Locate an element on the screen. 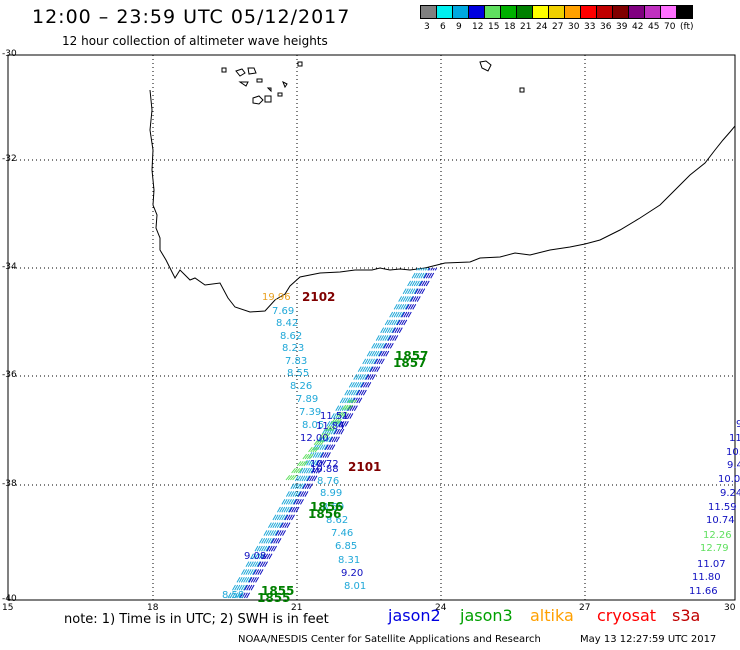 The height and width of the screenshot is (650, 740). wave-height-value: 6.85 is located at coordinates (346, 546).